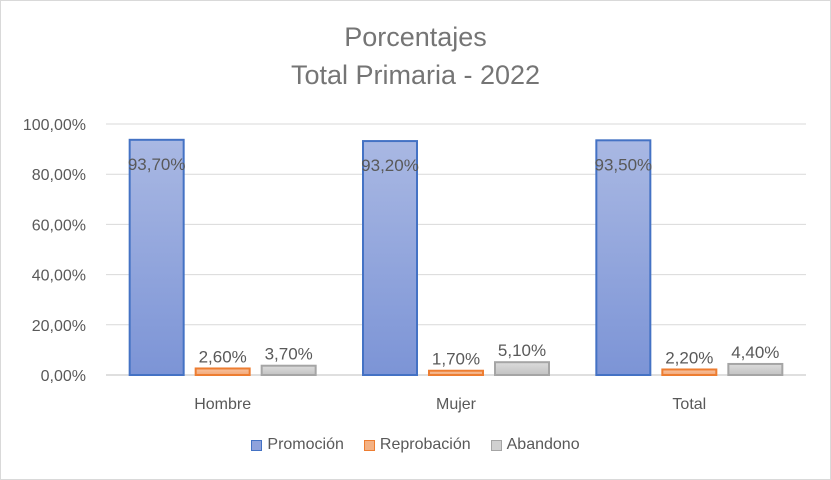 The width and height of the screenshot is (831, 480). Describe the element at coordinates (289, 354) in the screenshot. I see `data-label: 3,70%` at that location.